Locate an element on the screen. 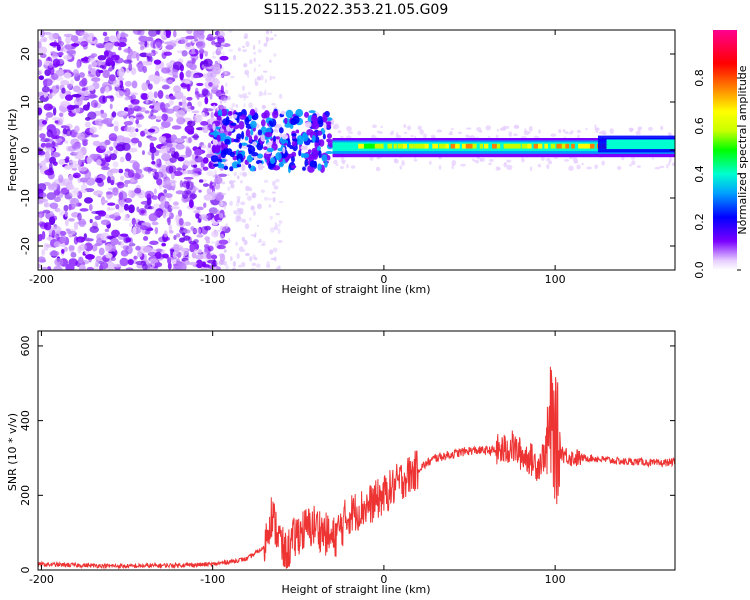  narrow-line-core is located at coordinates (494, 146).